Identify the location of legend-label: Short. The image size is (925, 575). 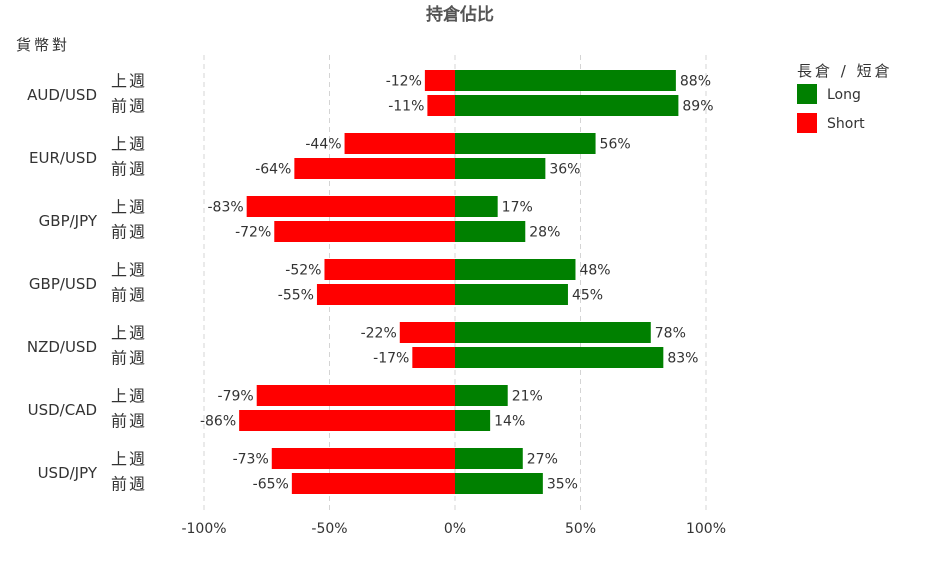
(846, 124).